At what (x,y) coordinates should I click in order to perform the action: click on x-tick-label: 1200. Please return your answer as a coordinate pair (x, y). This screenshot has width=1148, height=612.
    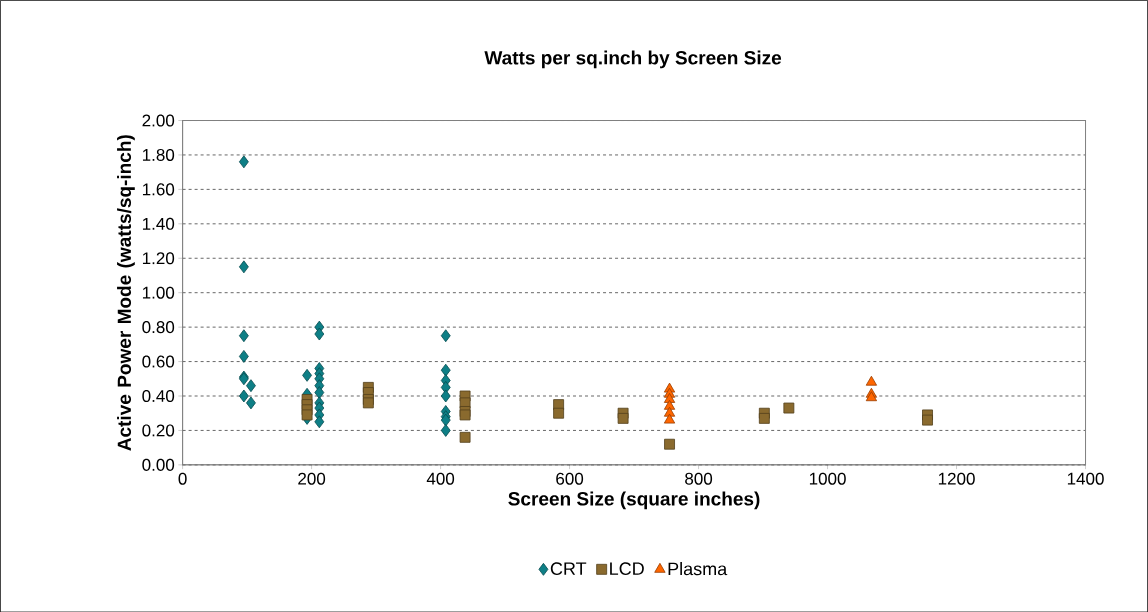
    Looking at the image, I should click on (956, 478).